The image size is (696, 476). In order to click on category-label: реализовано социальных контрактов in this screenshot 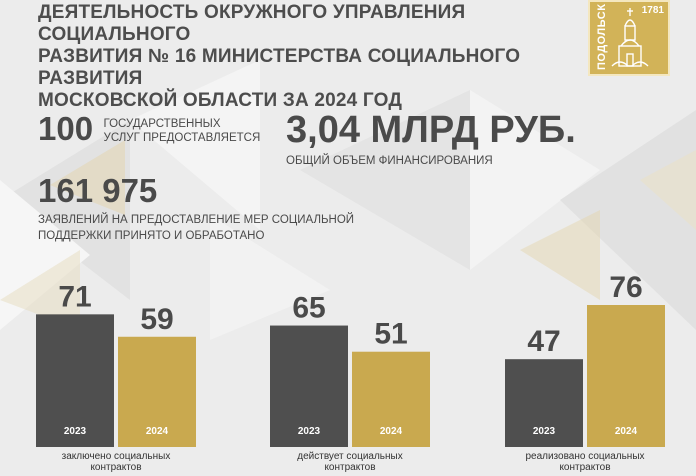, I will do `click(585, 462)`.